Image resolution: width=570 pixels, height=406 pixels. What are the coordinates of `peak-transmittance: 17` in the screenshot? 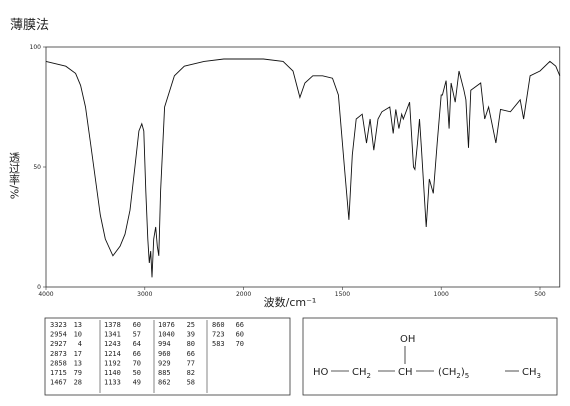 It's located at (78, 354).